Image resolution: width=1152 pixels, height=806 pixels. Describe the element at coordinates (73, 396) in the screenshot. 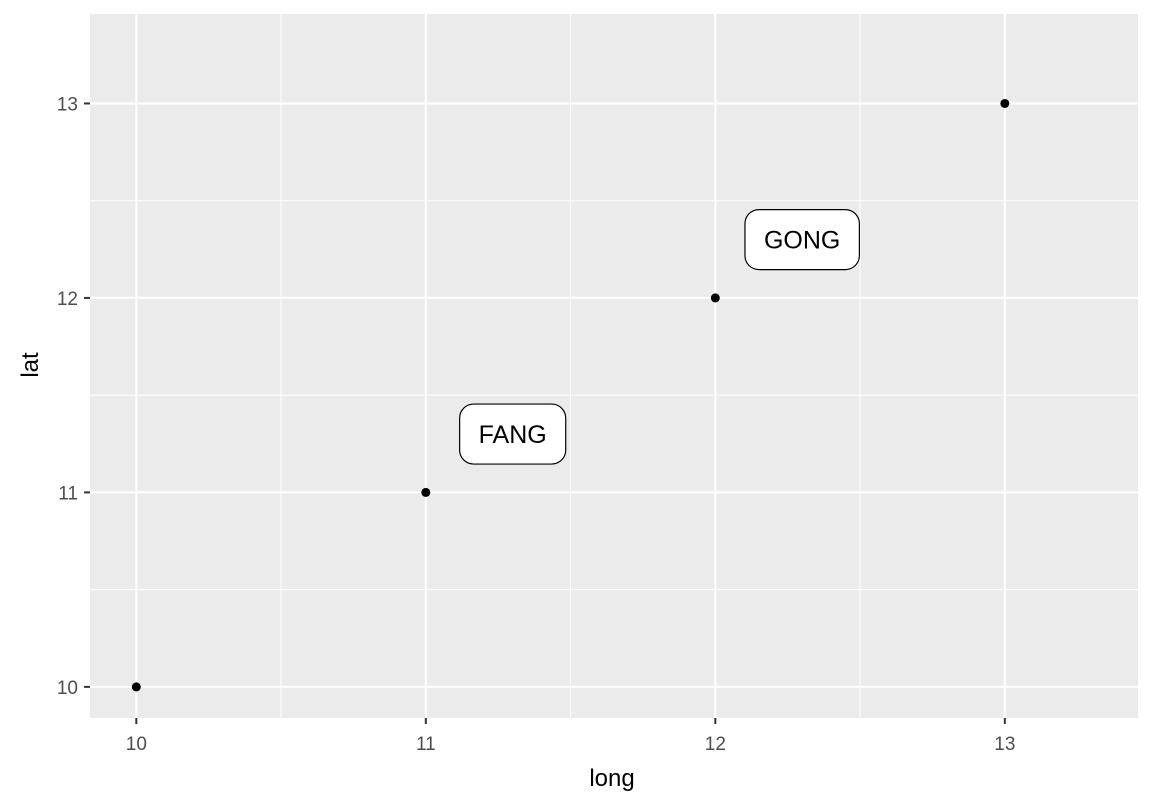

I see `y-axis-ticks: 10 11 12 13` at that location.